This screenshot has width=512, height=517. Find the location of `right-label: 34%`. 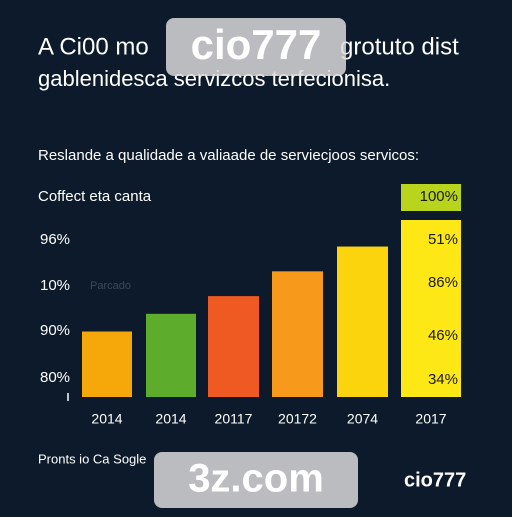

right-label: 34% is located at coordinates (443, 379).